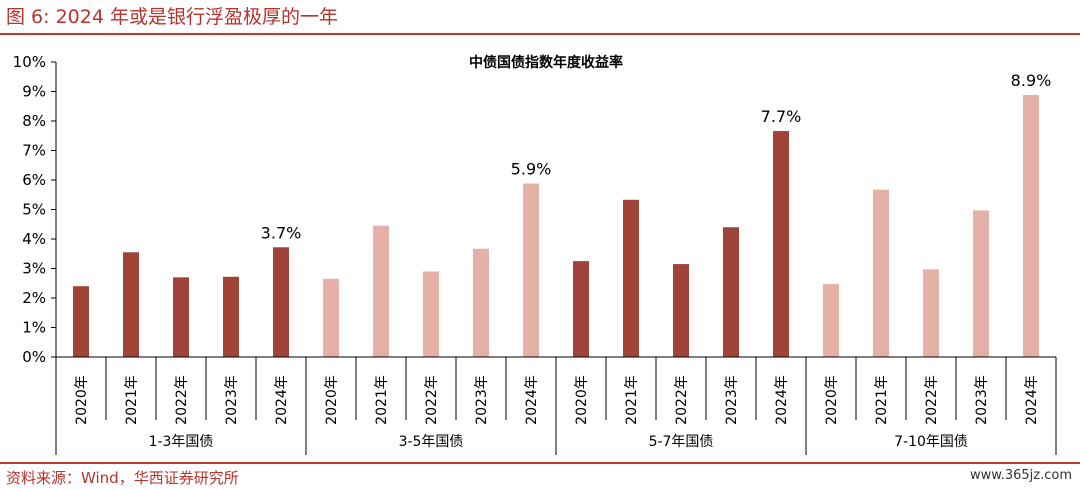 This screenshot has width=1080, height=490. I want to click on y-tick-label: 0%, so click(34, 357).